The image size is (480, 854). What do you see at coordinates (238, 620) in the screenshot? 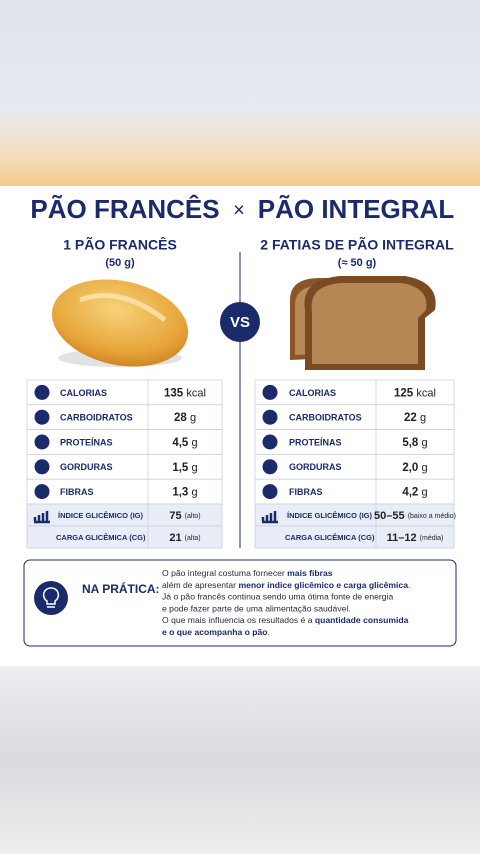
I see `note-text: O que mais influencia os resultados é a` at bounding box center [238, 620].